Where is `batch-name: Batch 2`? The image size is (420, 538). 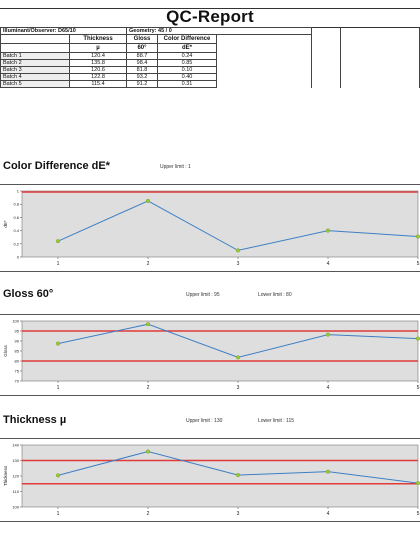 batch-name: Batch 2 is located at coordinates (35, 63).